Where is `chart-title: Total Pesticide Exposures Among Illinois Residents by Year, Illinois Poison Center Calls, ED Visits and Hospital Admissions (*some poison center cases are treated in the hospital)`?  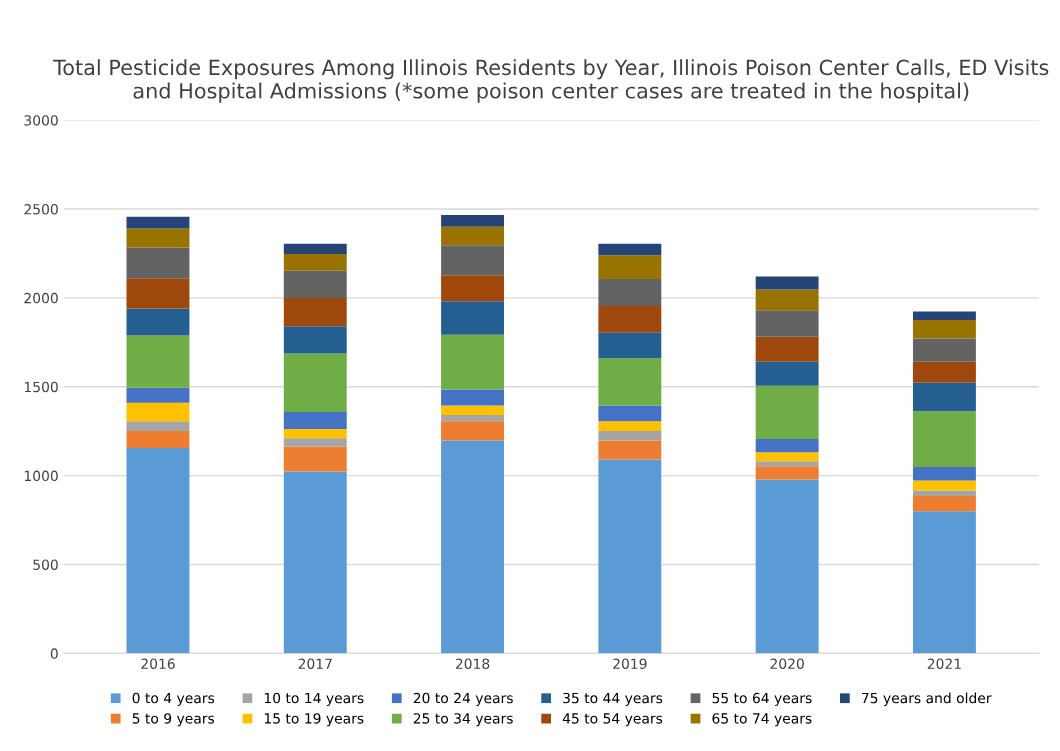 chart-title: Total Pesticide Exposures Among Illinois Residents by Year, Illinois Poison Center Calls, ED Visits and Hospital Admissions (*some poison center cases are treated in the hospital) is located at coordinates (551, 81).